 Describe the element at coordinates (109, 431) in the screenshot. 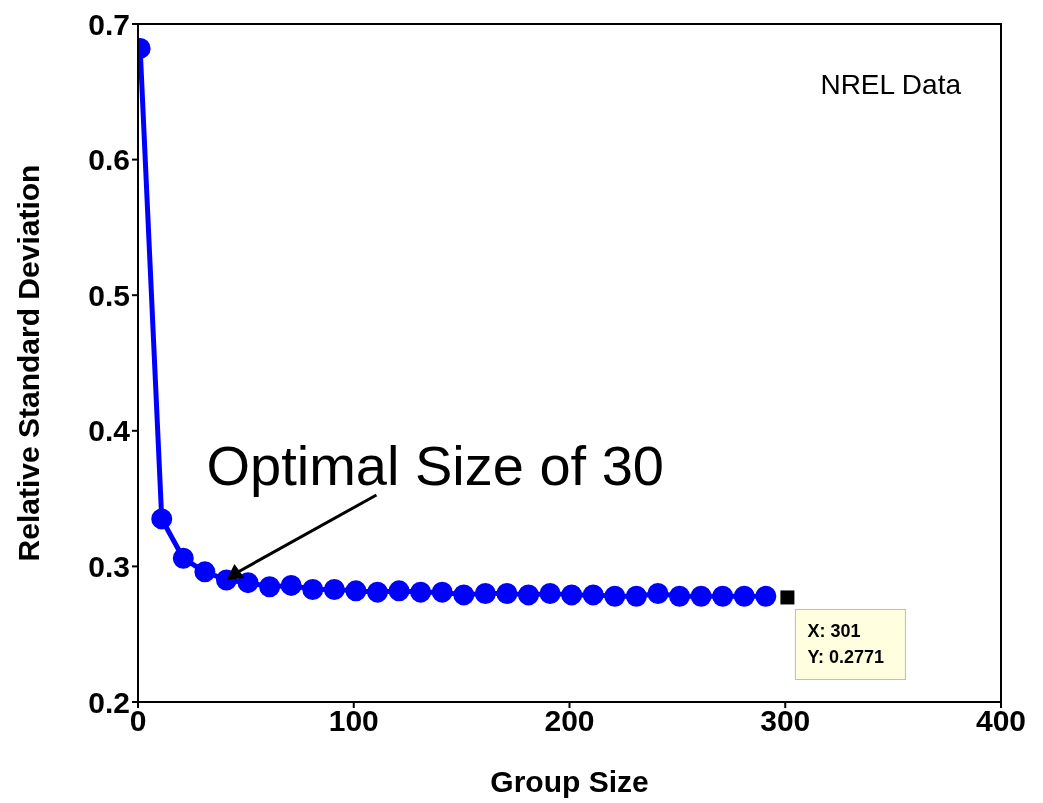

I see `y-tick-label: 0.4` at that location.